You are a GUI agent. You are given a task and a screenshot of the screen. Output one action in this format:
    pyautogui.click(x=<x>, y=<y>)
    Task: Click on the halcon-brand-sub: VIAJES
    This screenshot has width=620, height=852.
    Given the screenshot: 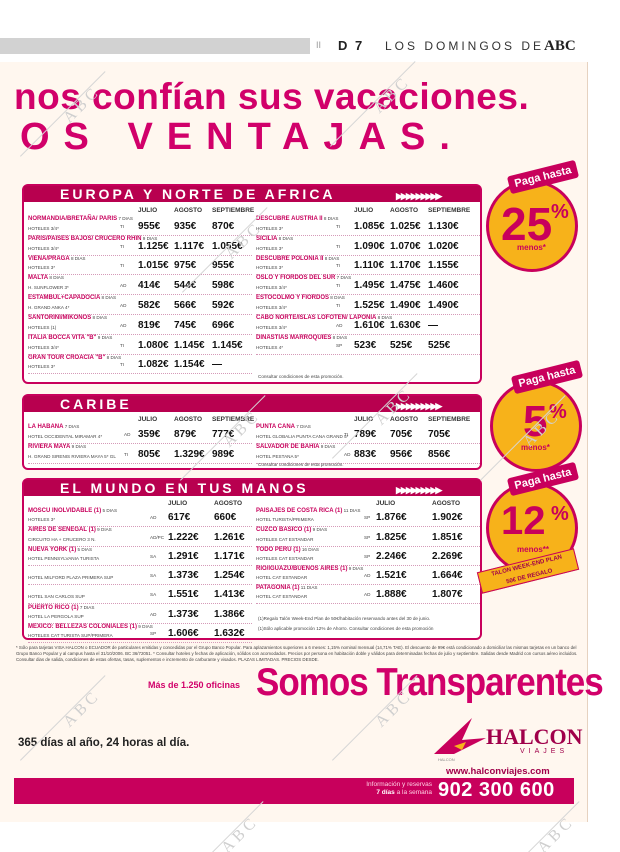 What is the action you would take?
    pyautogui.click(x=544, y=751)
    